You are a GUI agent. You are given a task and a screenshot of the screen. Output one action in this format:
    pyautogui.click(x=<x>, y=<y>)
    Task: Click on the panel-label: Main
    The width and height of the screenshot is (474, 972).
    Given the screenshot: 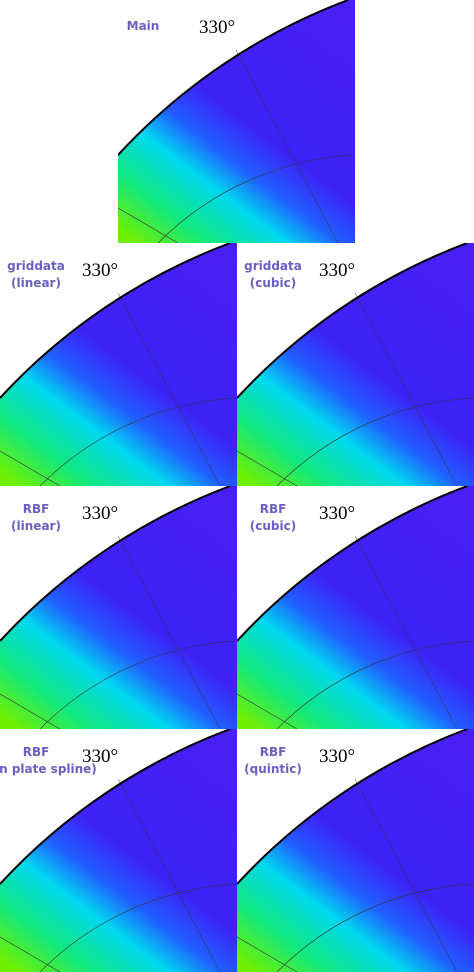 What is the action you would take?
    pyautogui.click(x=143, y=26)
    